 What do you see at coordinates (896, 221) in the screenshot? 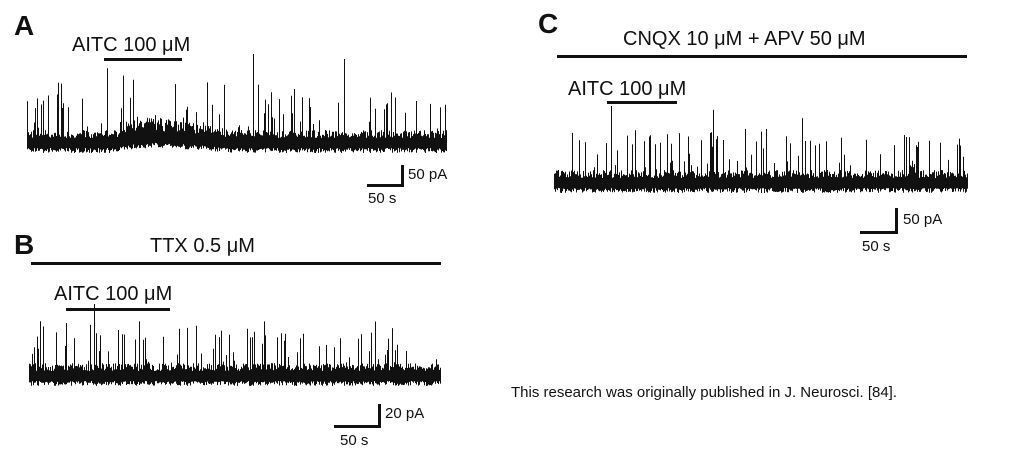
I see `panel-c-scale-vertical` at bounding box center [896, 221].